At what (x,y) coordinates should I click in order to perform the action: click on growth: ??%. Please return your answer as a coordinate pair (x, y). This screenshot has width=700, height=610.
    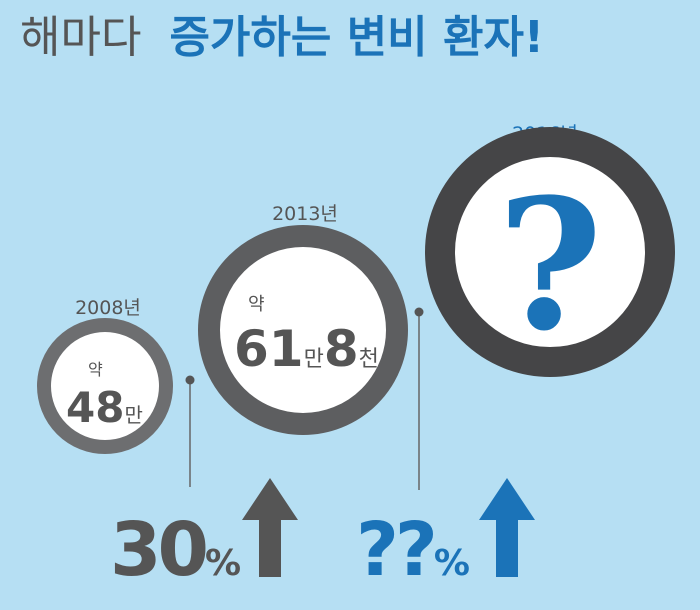
    Looking at the image, I should click on (413, 550).